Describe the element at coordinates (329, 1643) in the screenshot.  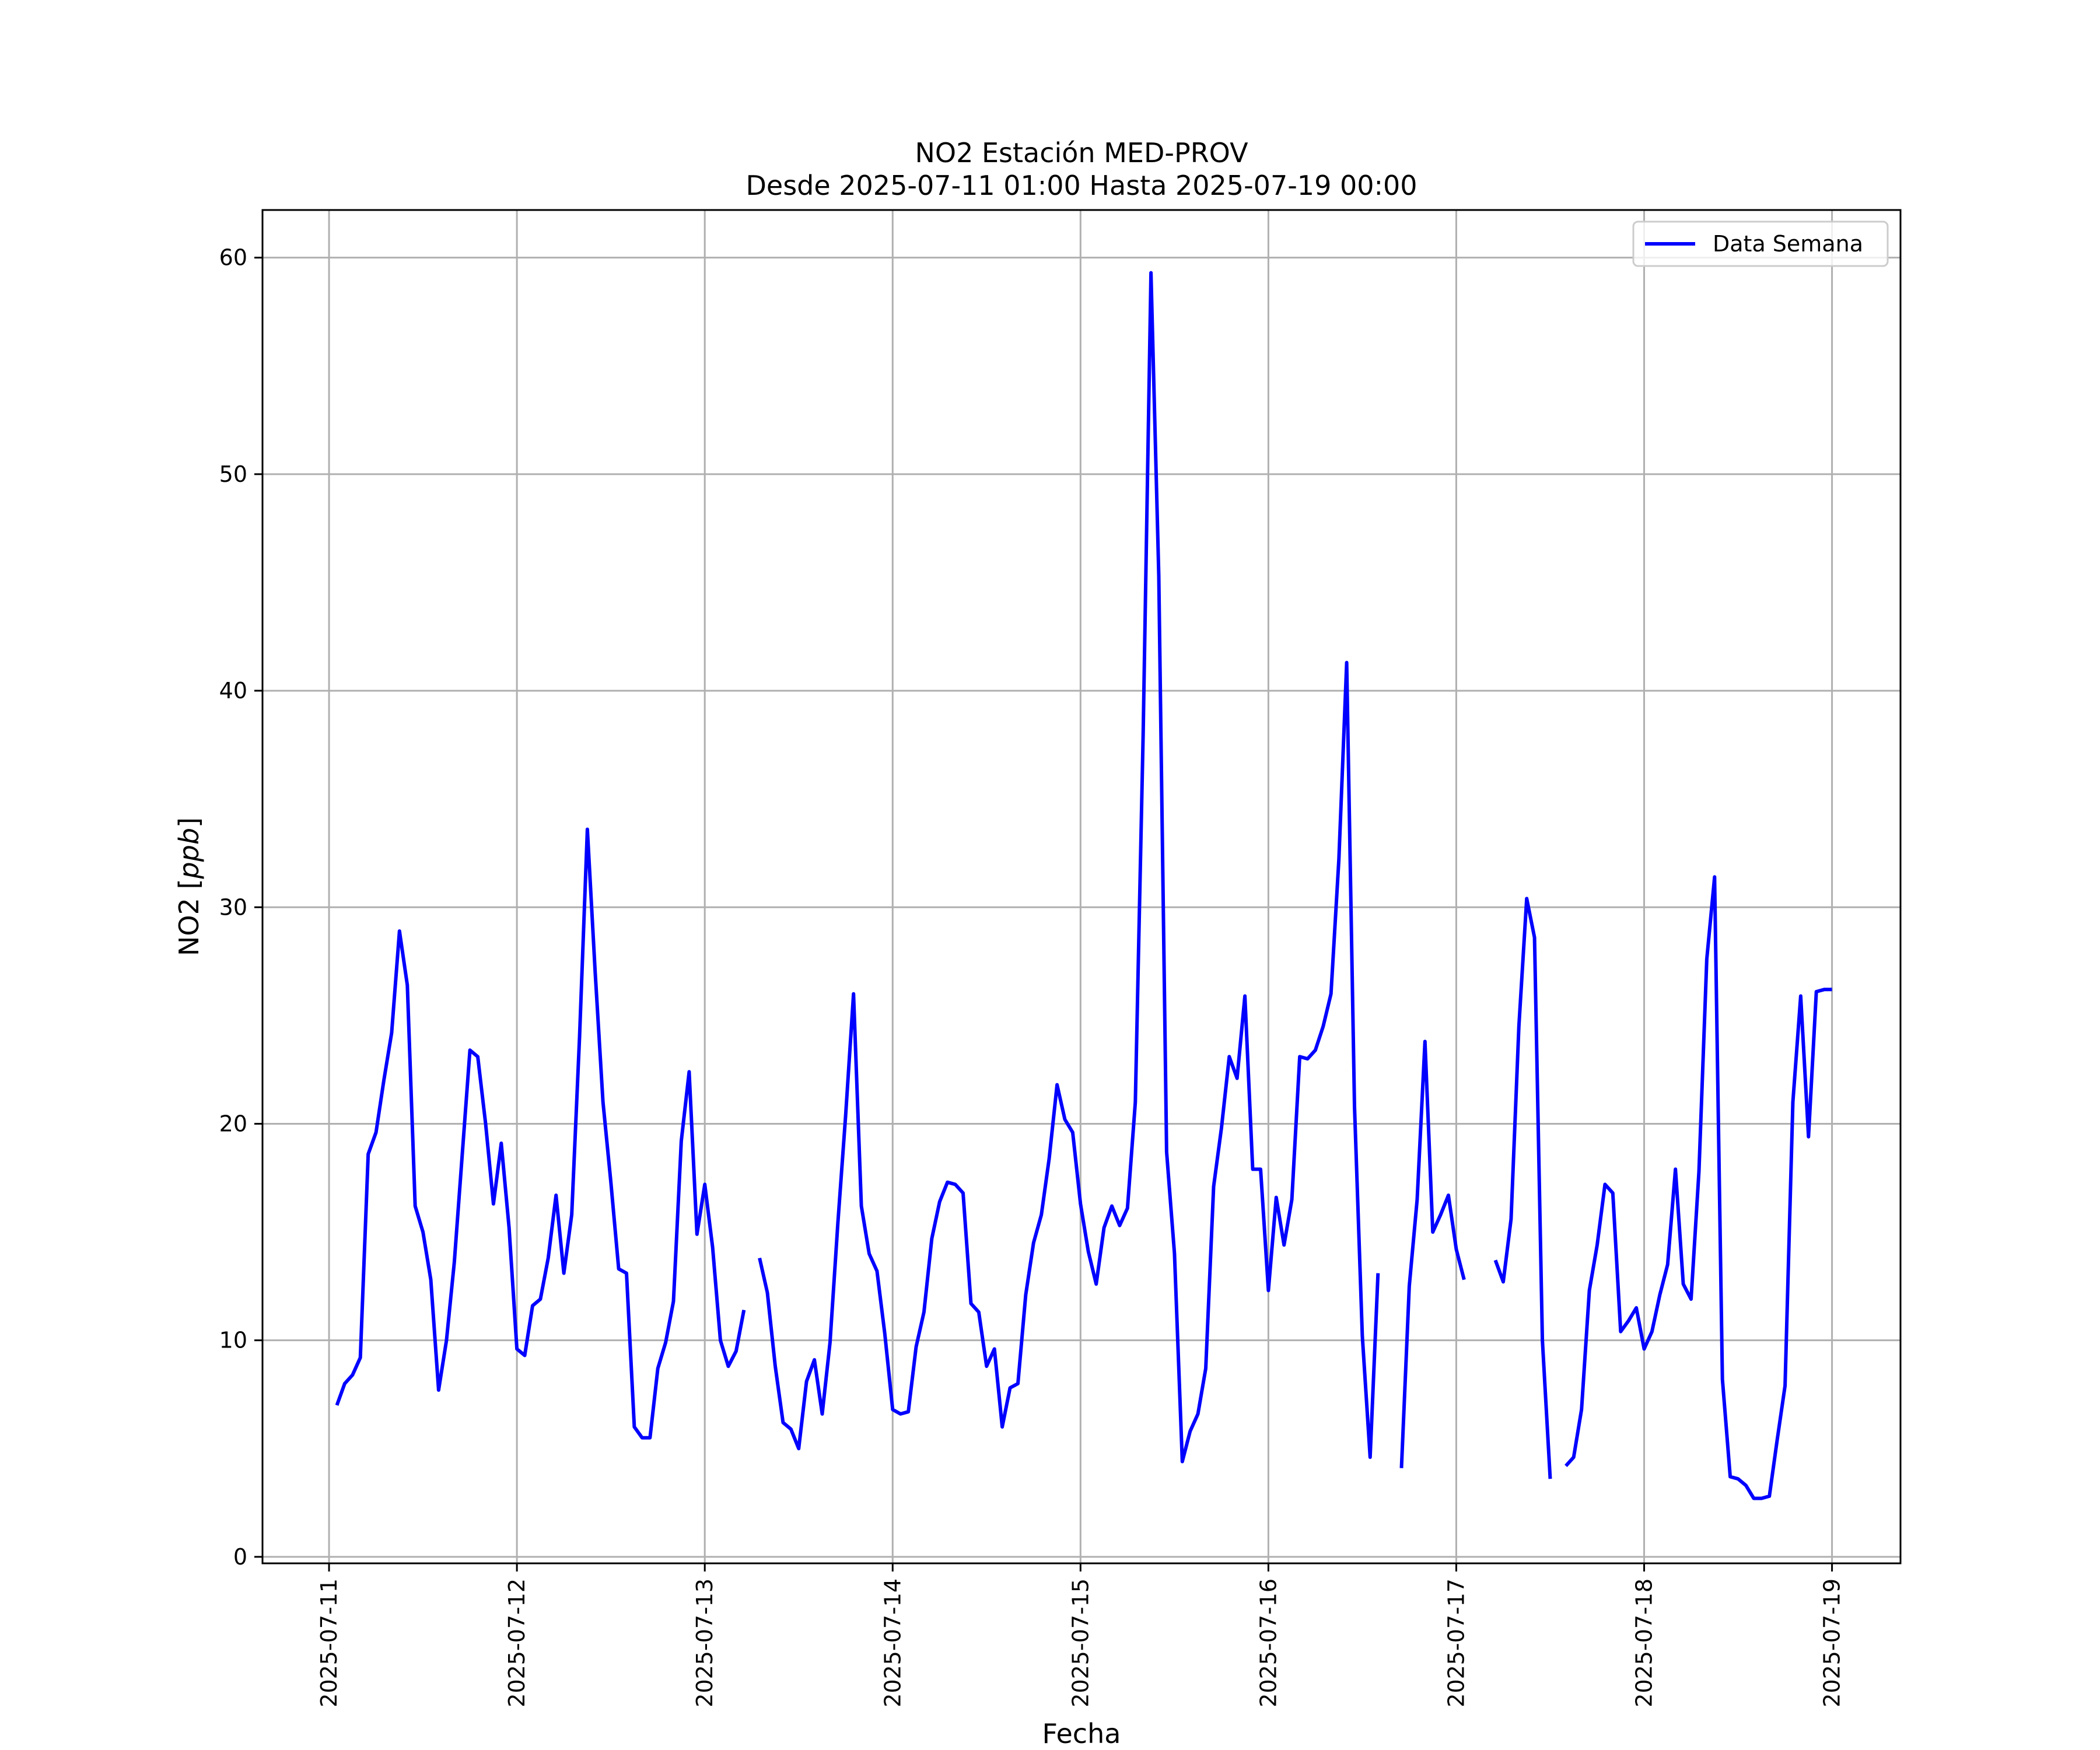
I see `x-tick-label: 2025-07-11` at that location.